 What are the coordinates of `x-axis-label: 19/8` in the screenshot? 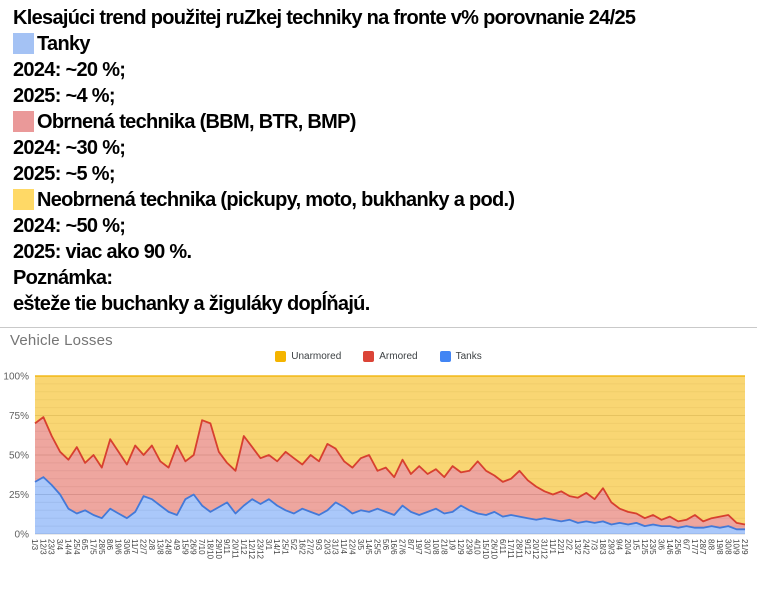 It's located at (719, 547).